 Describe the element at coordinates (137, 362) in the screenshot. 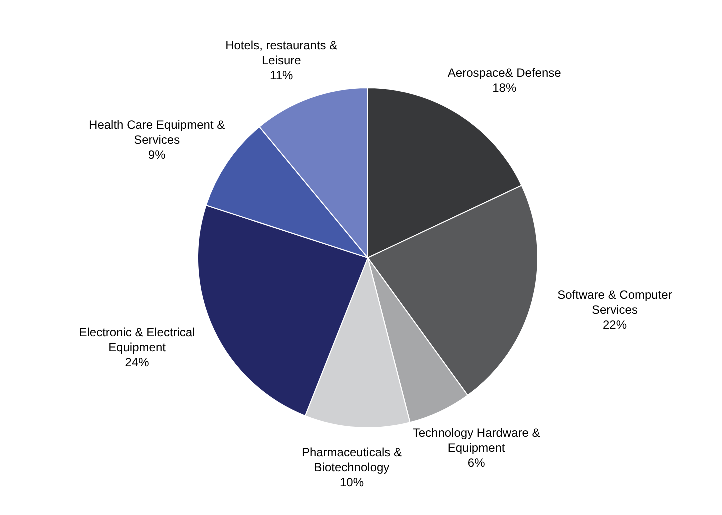

I see `data-label: 24%` at that location.